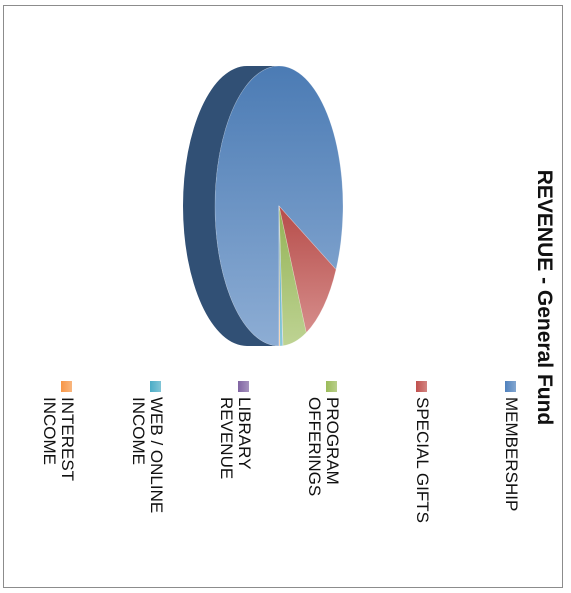 The width and height of the screenshot is (571, 593). Describe the element at coordinates (422, 460) in the screenshot. I see `legend-label: SPECIAL GIFTS` at that location.